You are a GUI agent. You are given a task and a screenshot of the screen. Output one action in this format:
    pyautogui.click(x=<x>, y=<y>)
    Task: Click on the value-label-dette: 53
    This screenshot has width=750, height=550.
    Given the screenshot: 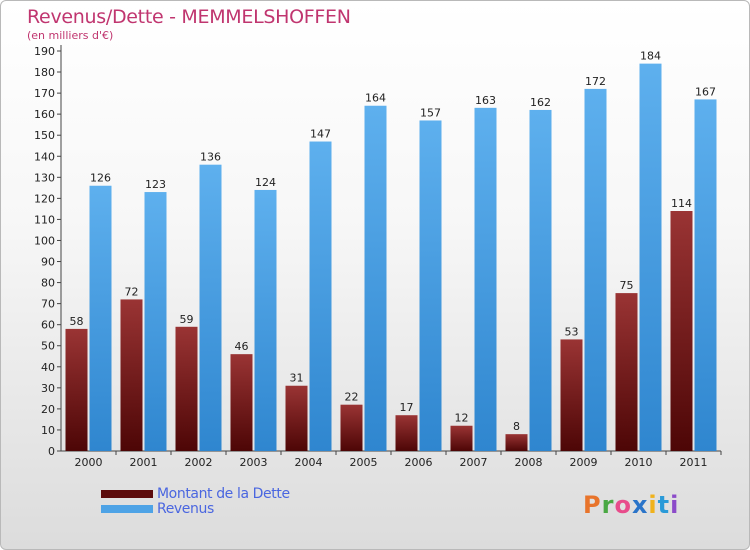 What is the action you would take?
    pyautogui.click(x=572, y=331)
    